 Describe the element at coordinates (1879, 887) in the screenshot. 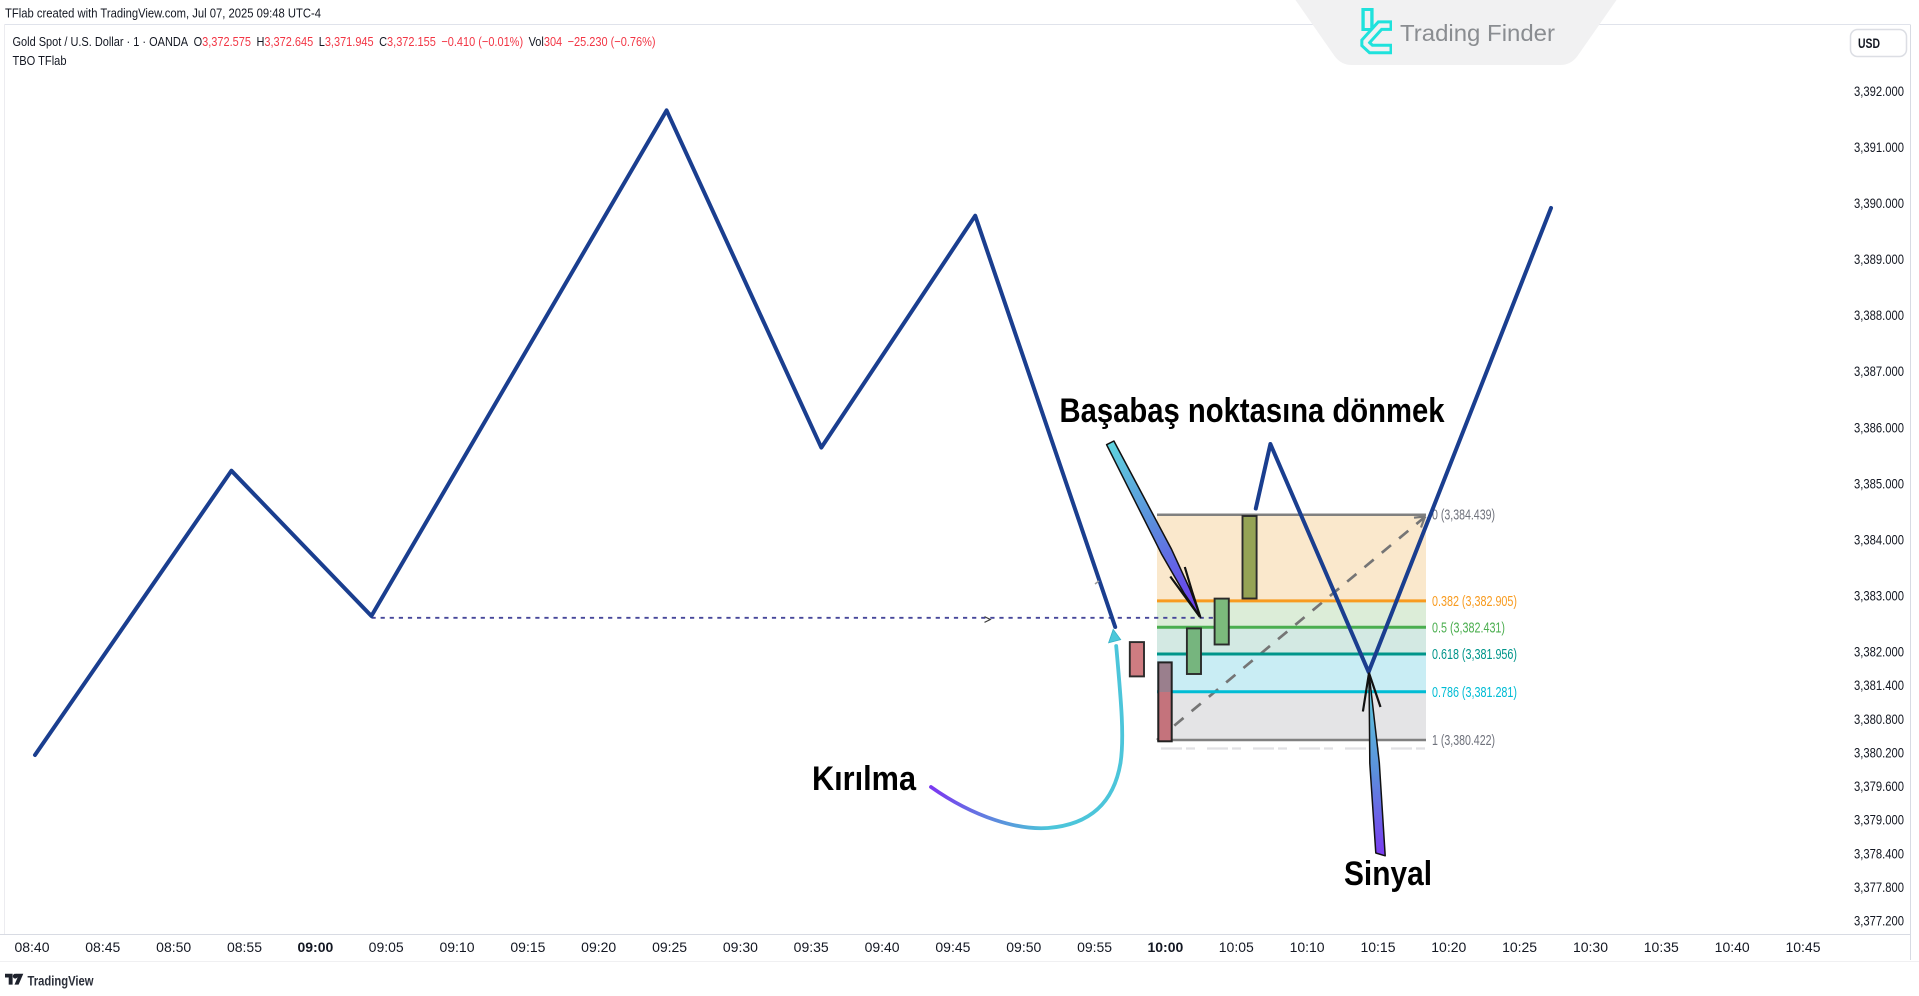

I see `svg-text: 3,377.800` at that location.